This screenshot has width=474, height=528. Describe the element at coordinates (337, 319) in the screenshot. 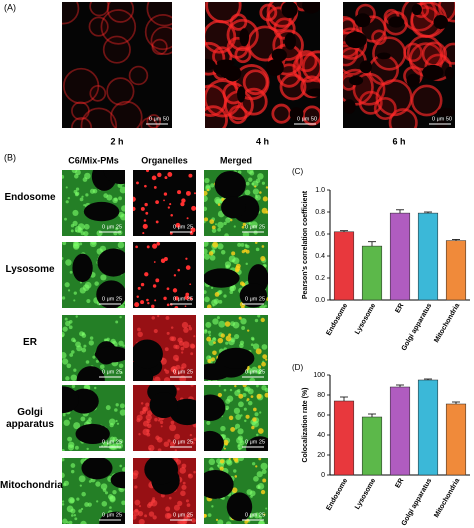

I see `x-tick-label: Endosome` at that location.